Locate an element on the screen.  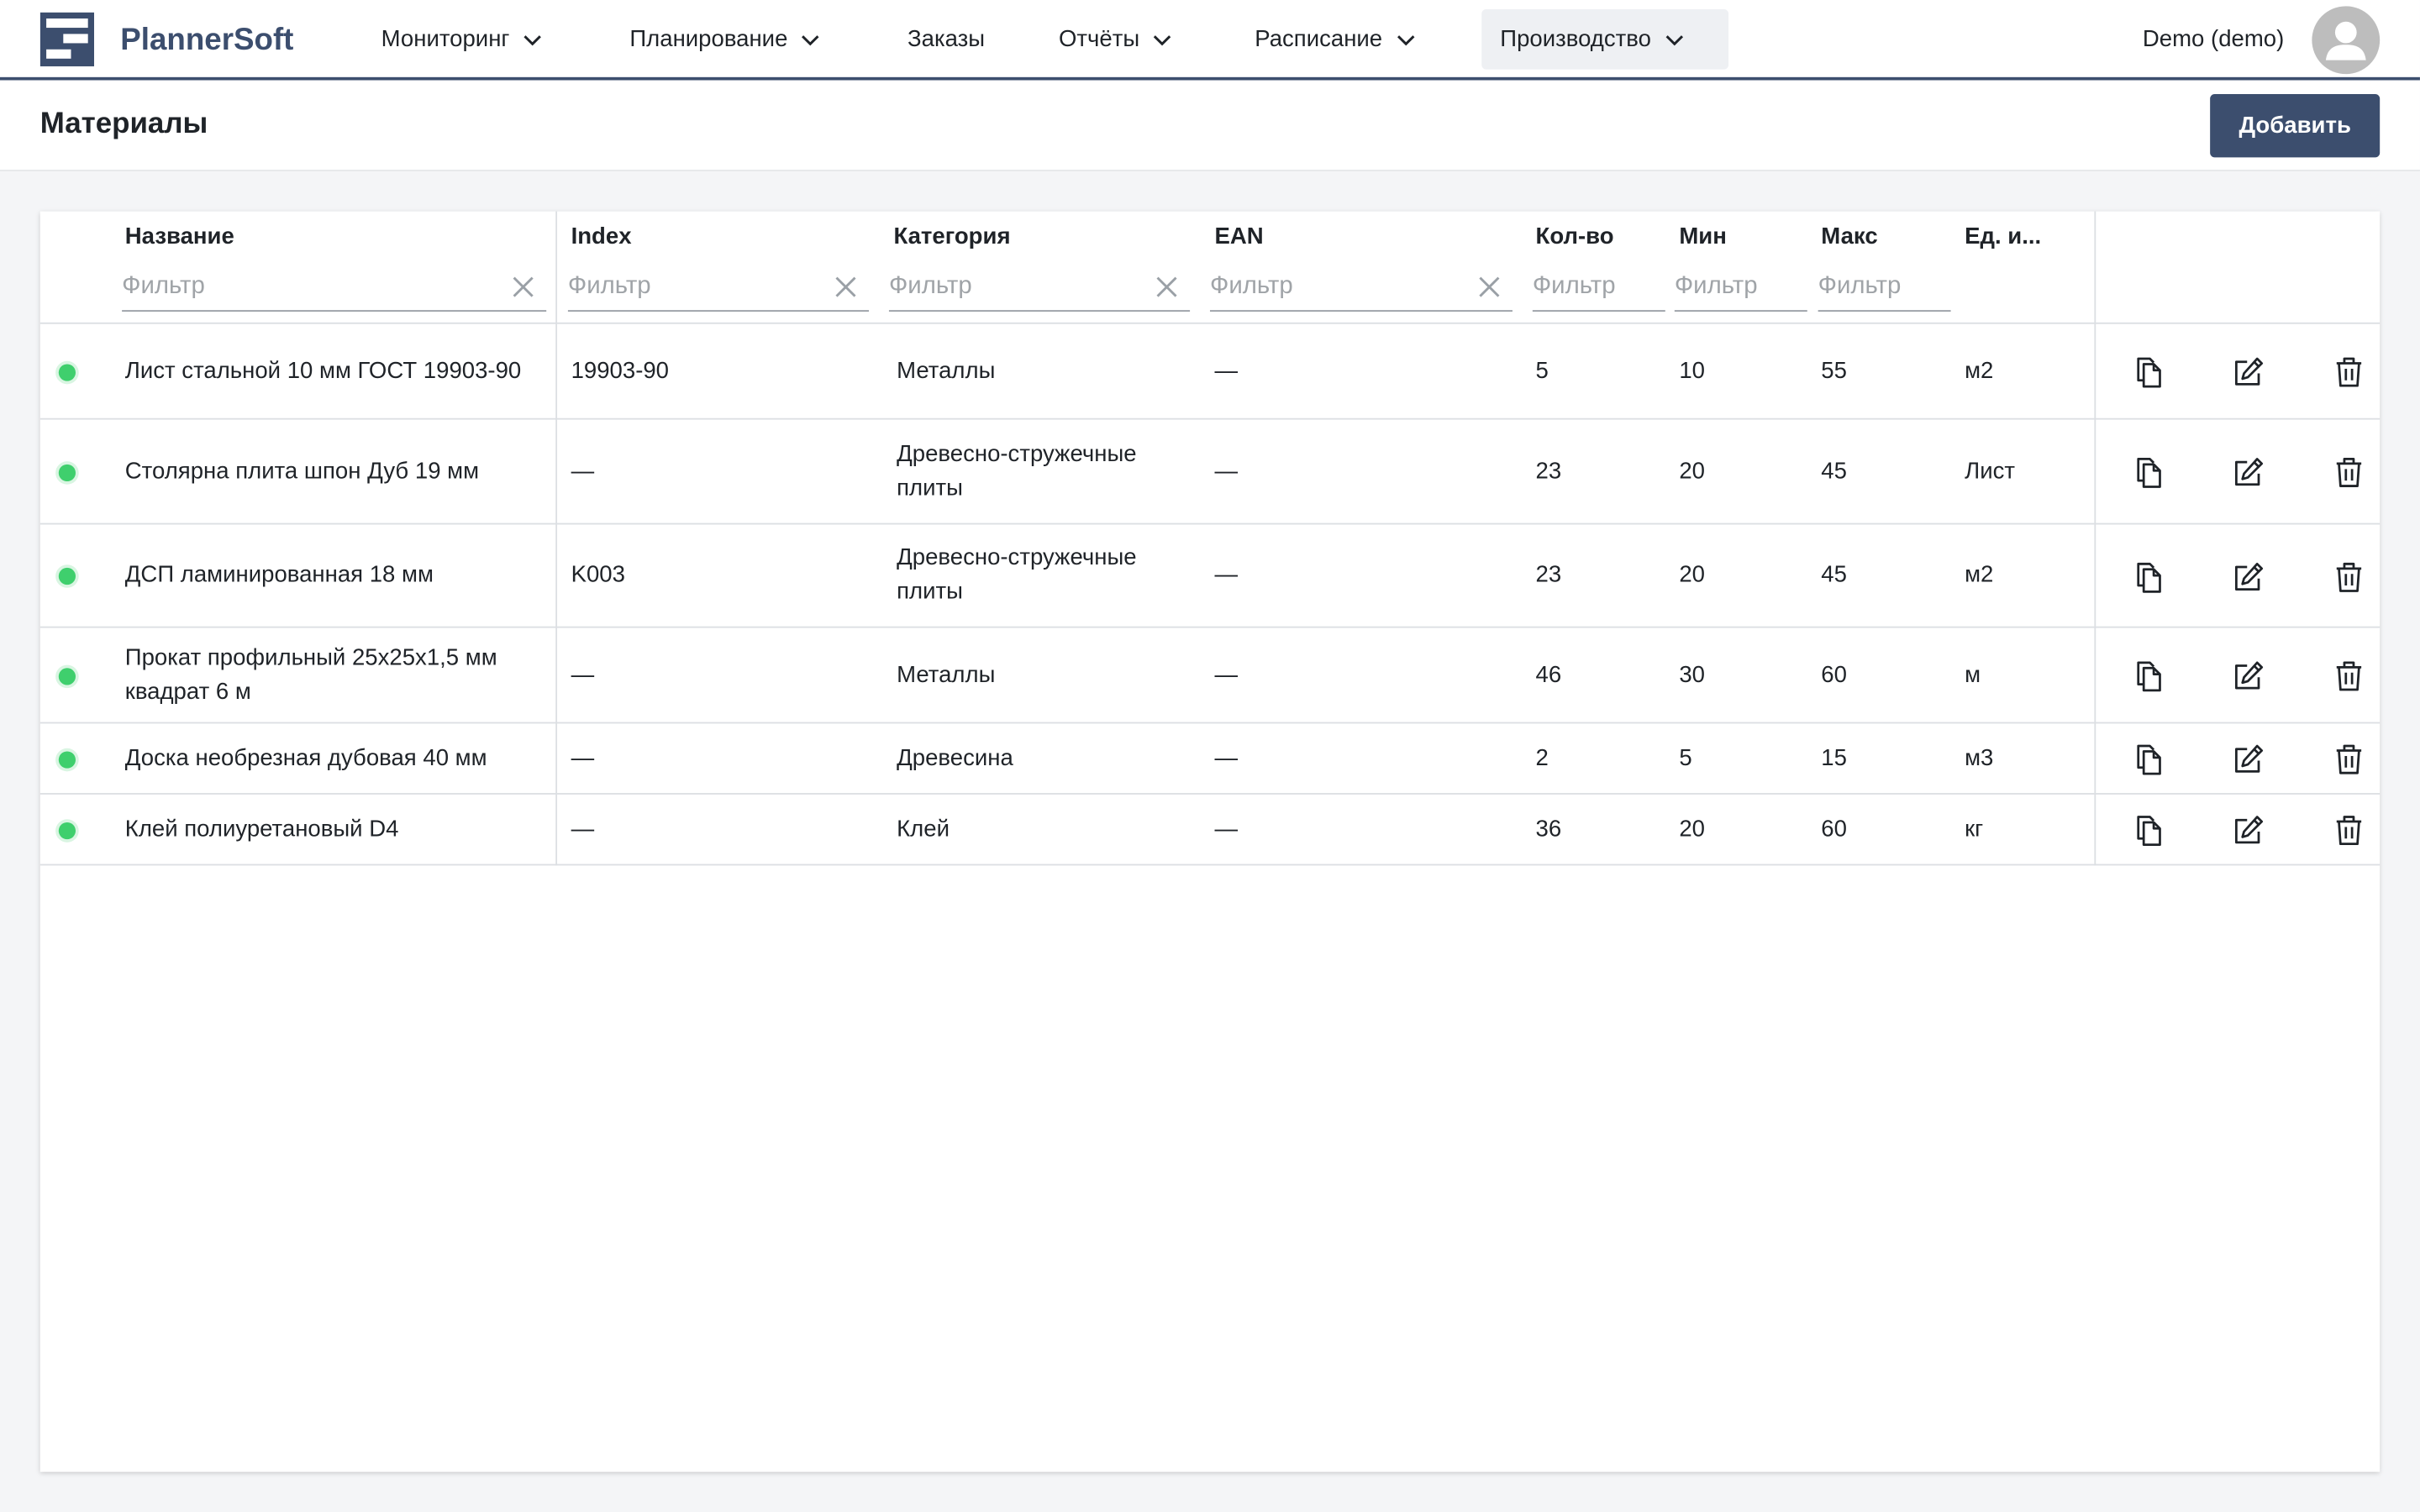
cell-quantity: 2 is located at coordinates (1601, 758).